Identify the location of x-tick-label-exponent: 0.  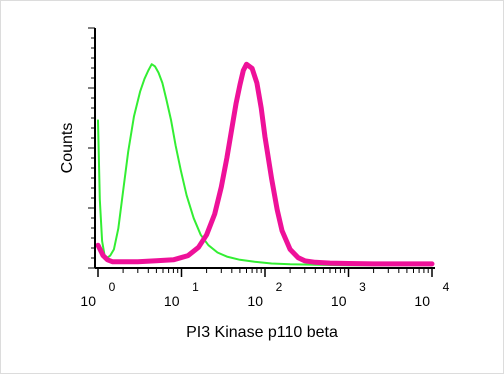
(112, 287).